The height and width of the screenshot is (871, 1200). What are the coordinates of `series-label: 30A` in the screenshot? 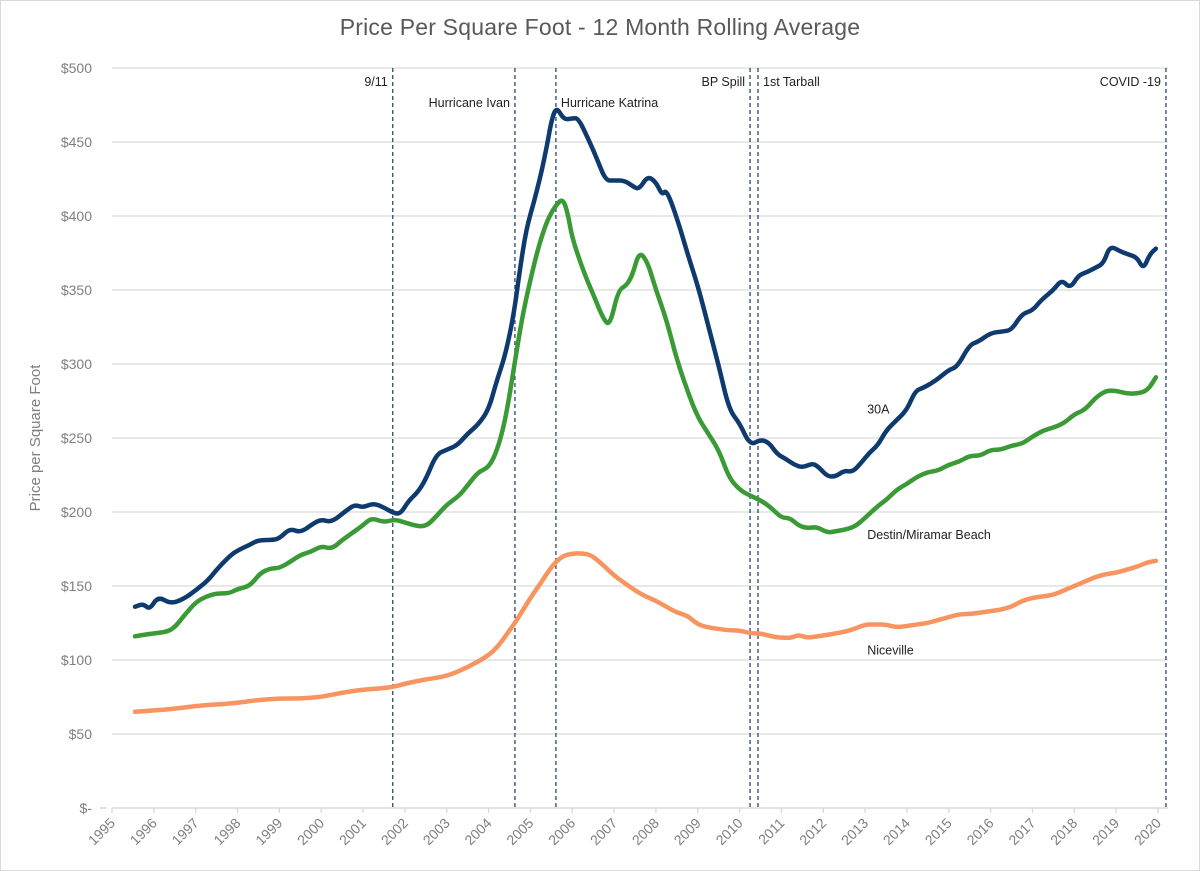 It's located at (878, 409).